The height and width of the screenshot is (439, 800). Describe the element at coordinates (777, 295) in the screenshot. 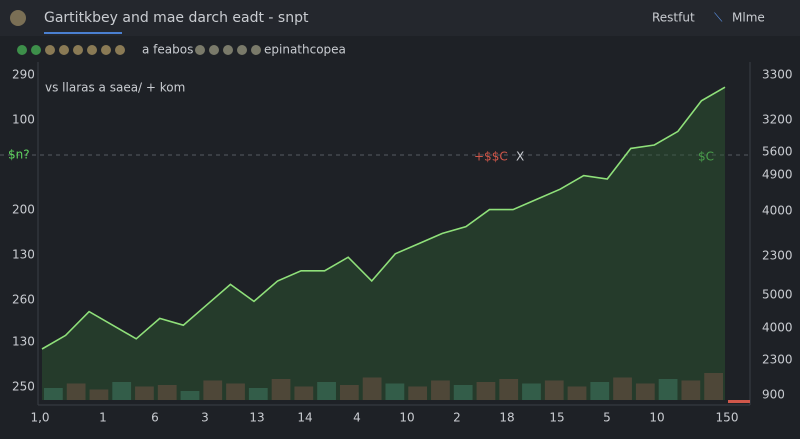

I see `right-axis-label: 5000` at that location.